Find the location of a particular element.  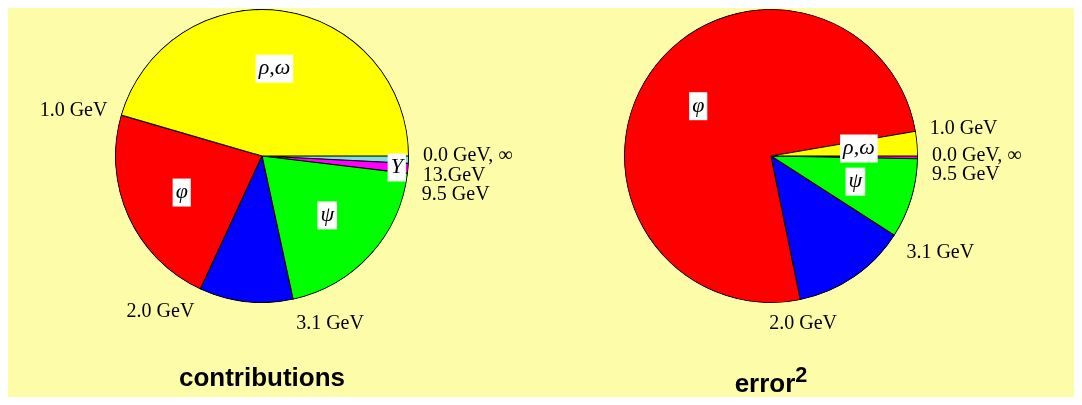

slice-label: Υ is located at coordinates (398, 166).